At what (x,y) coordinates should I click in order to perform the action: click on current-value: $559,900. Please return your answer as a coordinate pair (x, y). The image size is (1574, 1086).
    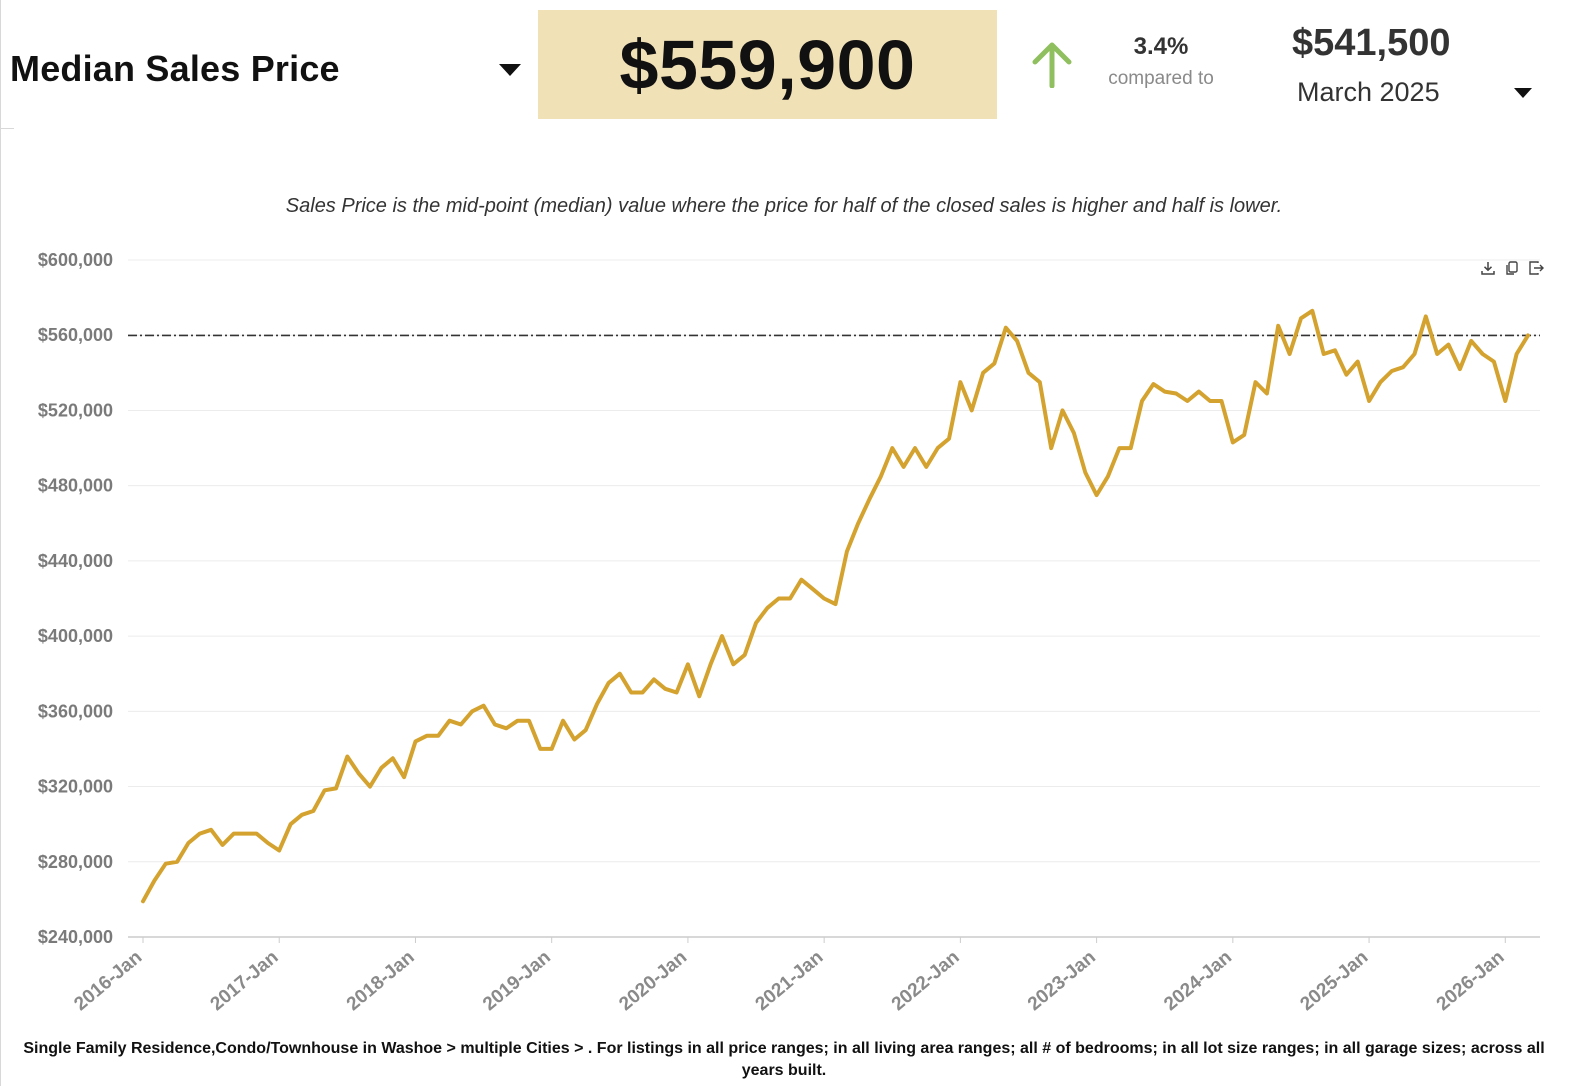
    Looking at the image, I should click on (767, 64).